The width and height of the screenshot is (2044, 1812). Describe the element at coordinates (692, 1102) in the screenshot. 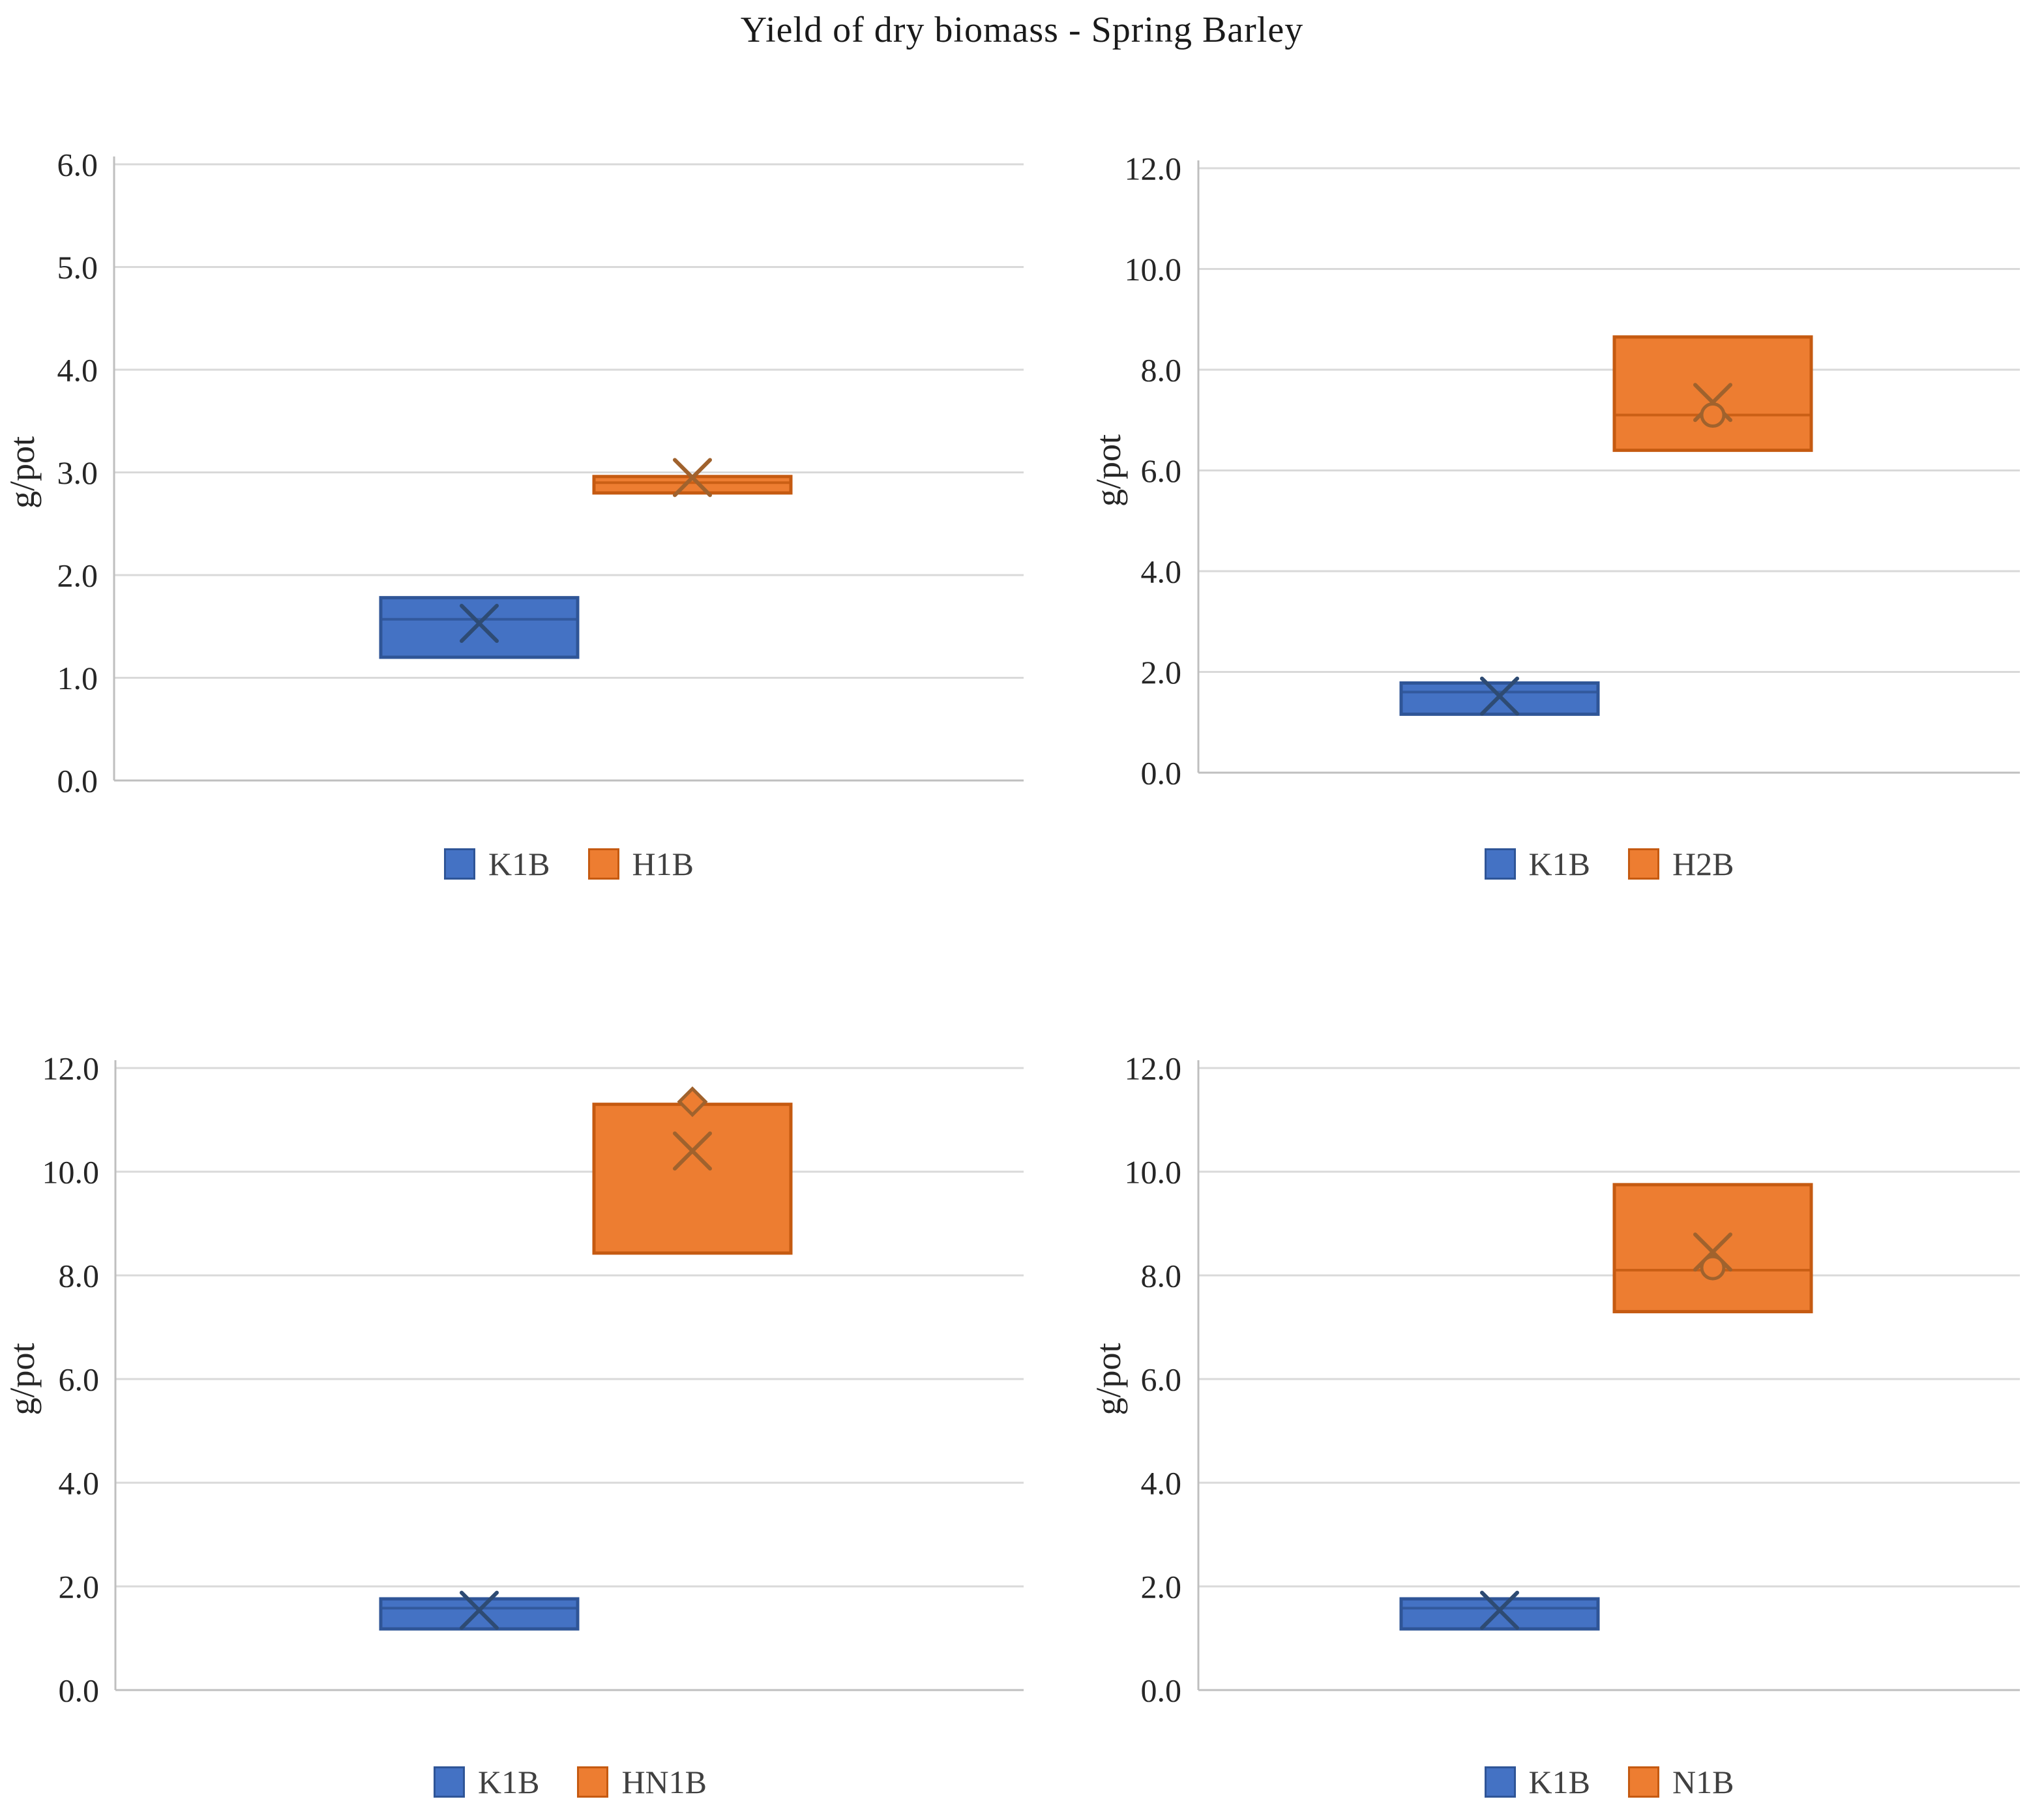

I see `outlier-diamond-marker` at that location.